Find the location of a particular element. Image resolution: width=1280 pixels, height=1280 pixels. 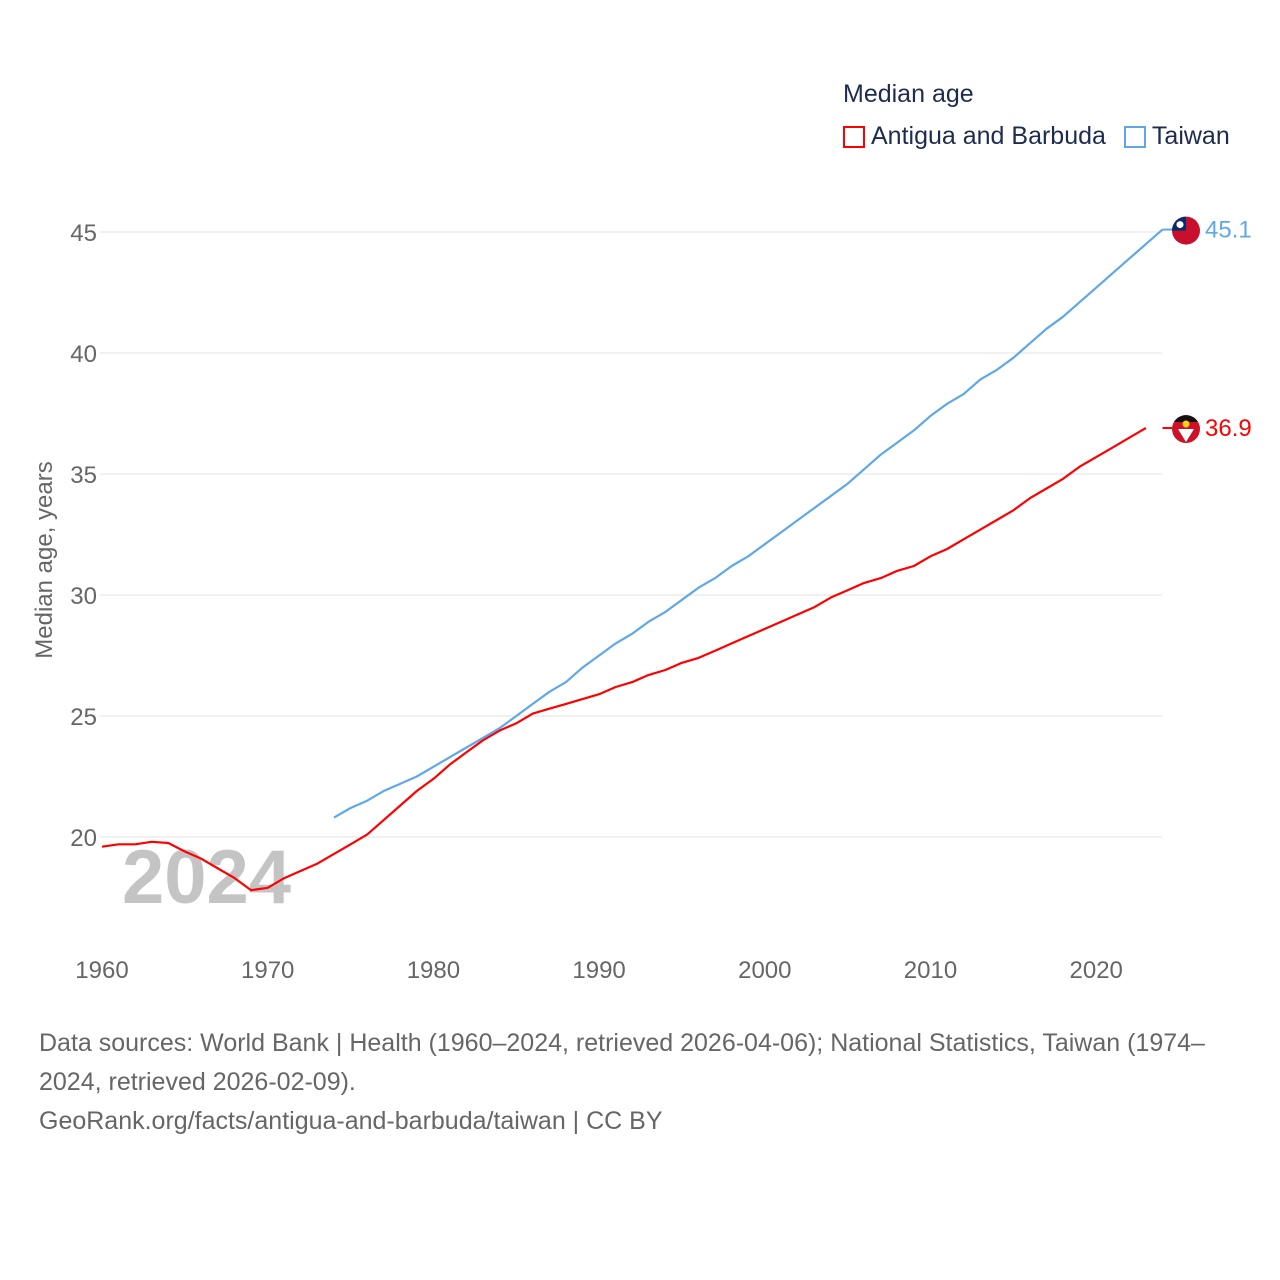

legend-item-antigua: Antigua and Barbuda is located at coordinates (974, 136).